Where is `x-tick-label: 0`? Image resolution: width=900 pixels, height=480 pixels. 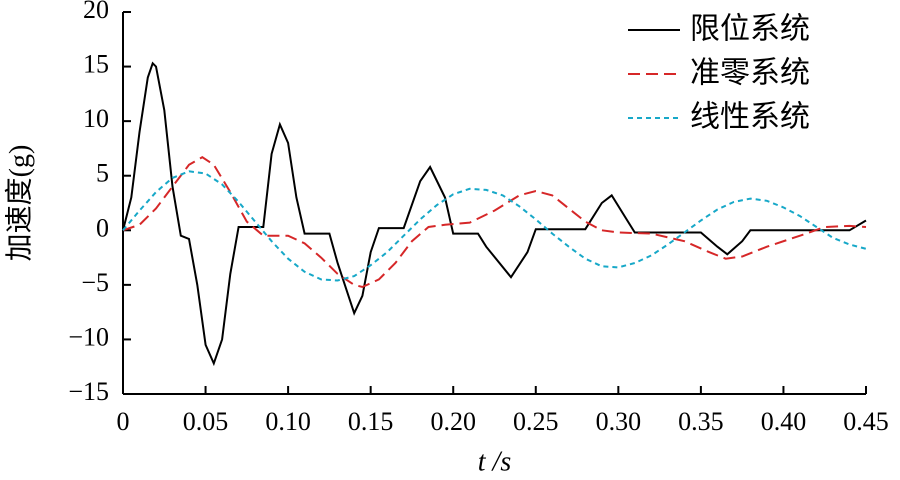
x-tick-label: 0 is located at coordinates (123, 421).